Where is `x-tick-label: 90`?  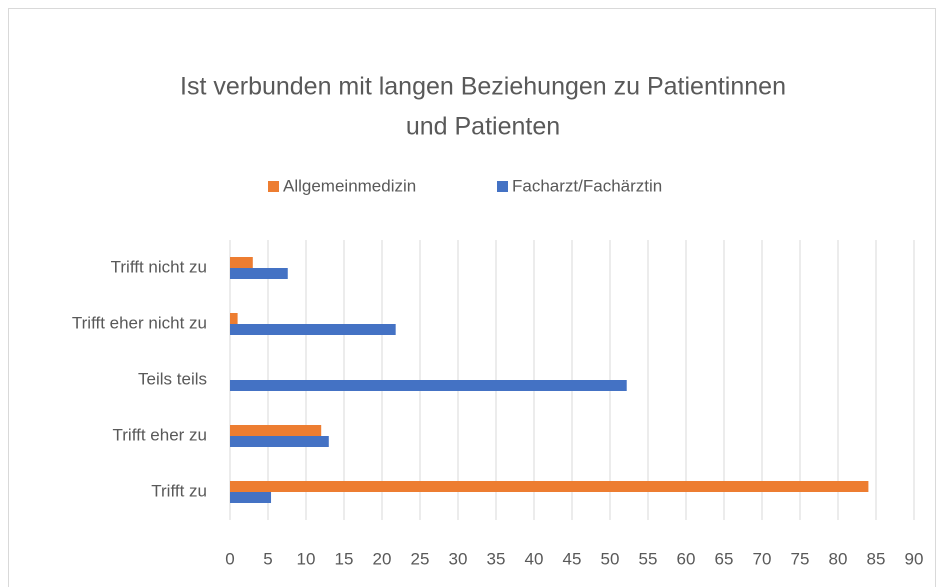 x-tick-label: 90 is located at coordinates (914, 558).